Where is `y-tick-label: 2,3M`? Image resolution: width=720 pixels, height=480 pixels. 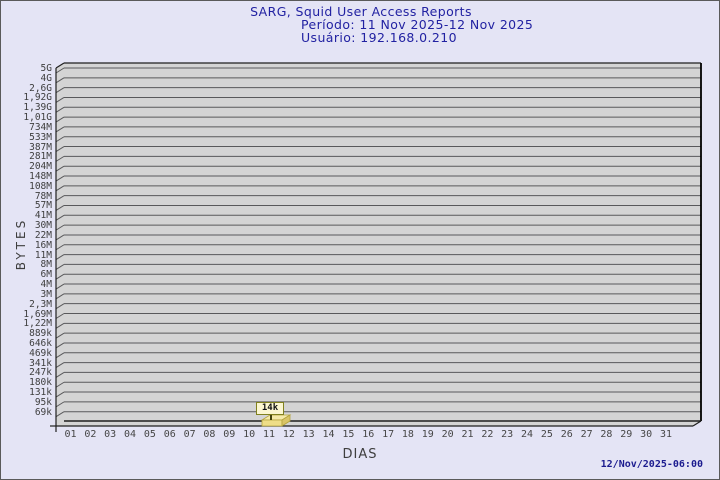
y-tick-label: 2,3M is located at coordinates (40, 304).